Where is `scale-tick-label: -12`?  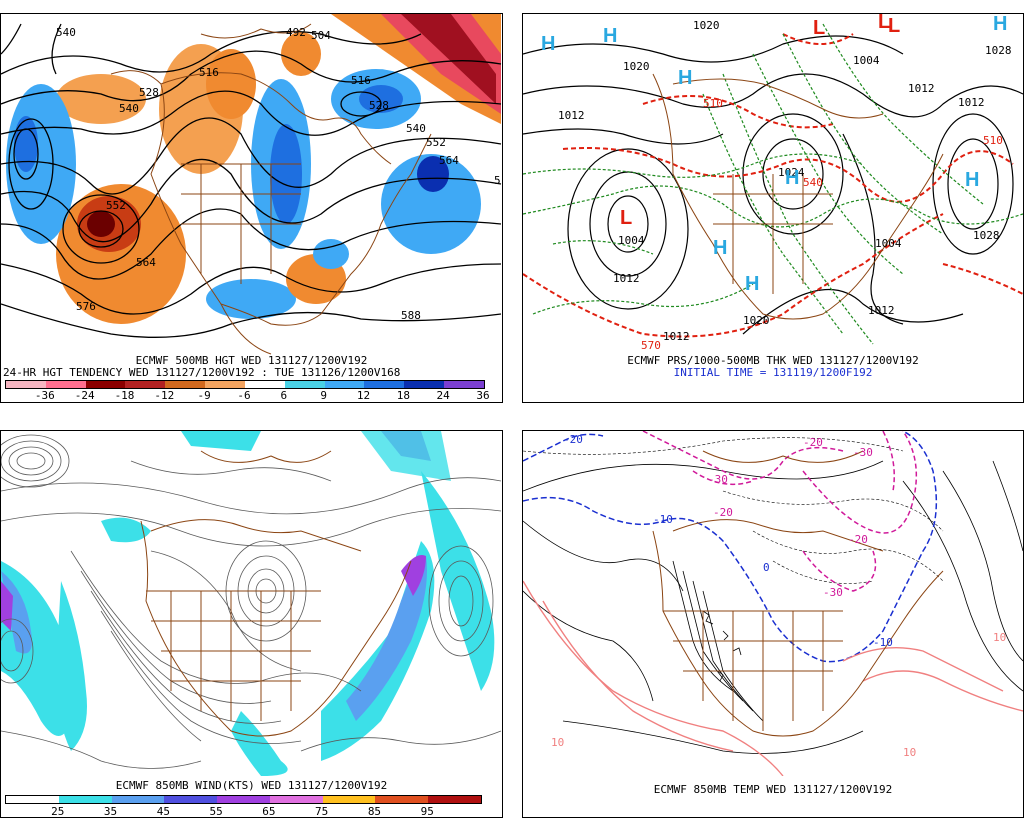 scale-tick-label: -12 is located at coordinates (164, 395).